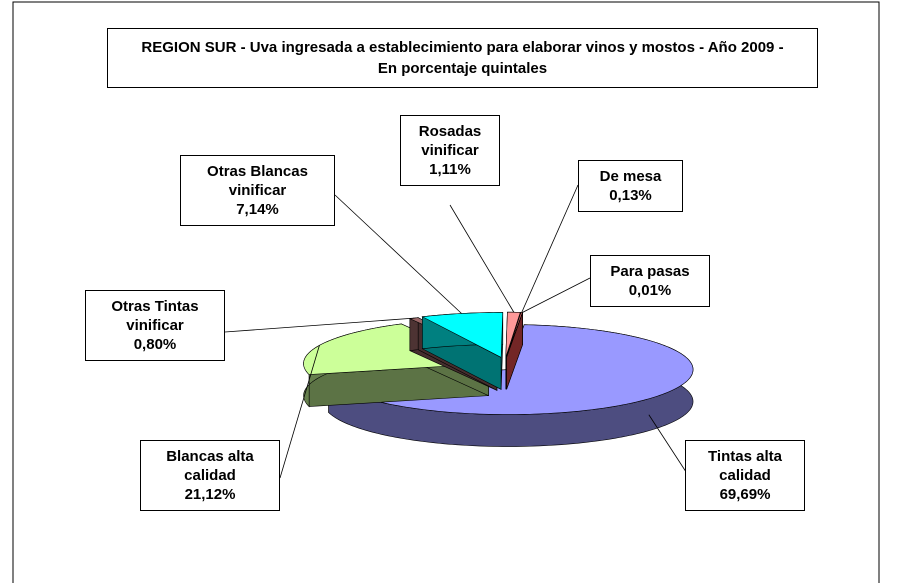 The image size is (899, 583). I want to click on label-name: Para pasas, so click(650, 271).